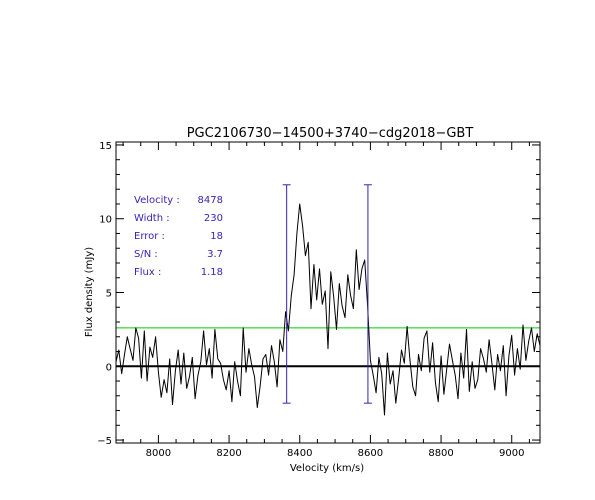 Image resolution: width=595 pixels, height=500 pixels. I want to click on info-label: S/N :, so click(146, 254).